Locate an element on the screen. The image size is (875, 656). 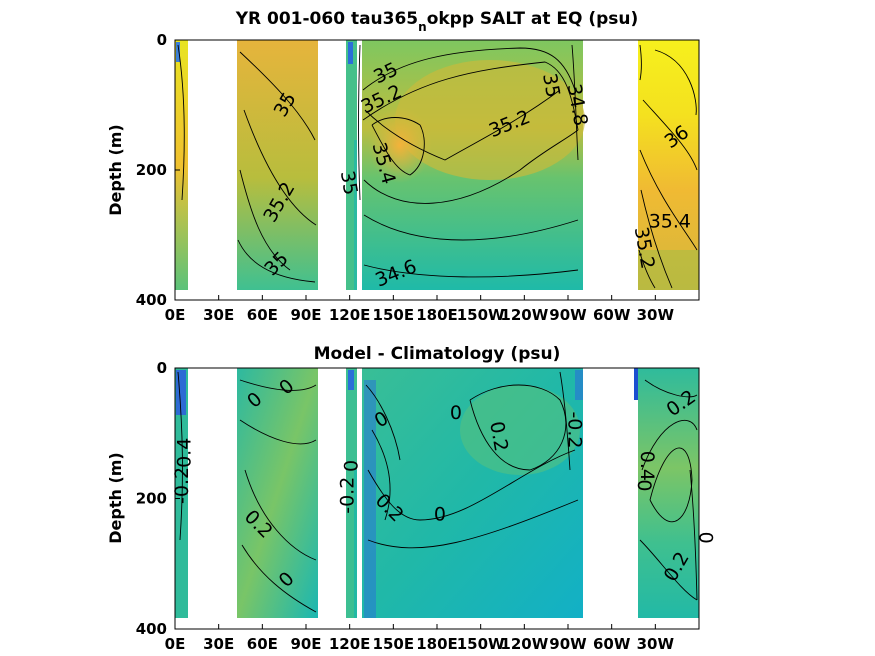
contour-label: 35.4 is located at coordinates (670, 222).